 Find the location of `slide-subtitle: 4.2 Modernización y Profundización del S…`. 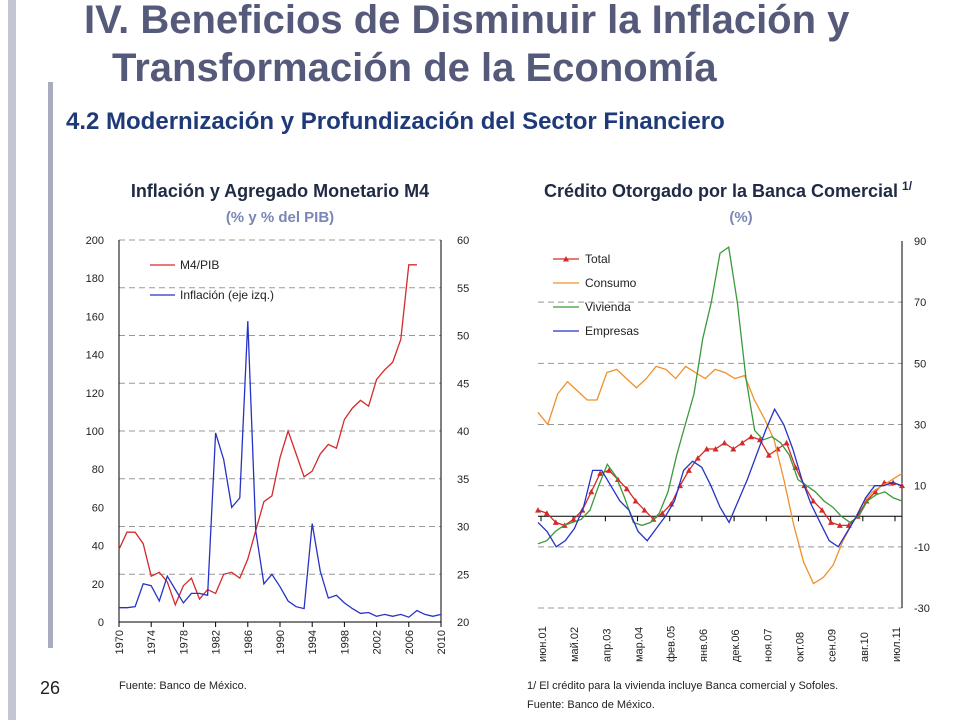

slide-subtitle: 4.2 Modernización y Profundización del S… is located at coordinates (395, 121).